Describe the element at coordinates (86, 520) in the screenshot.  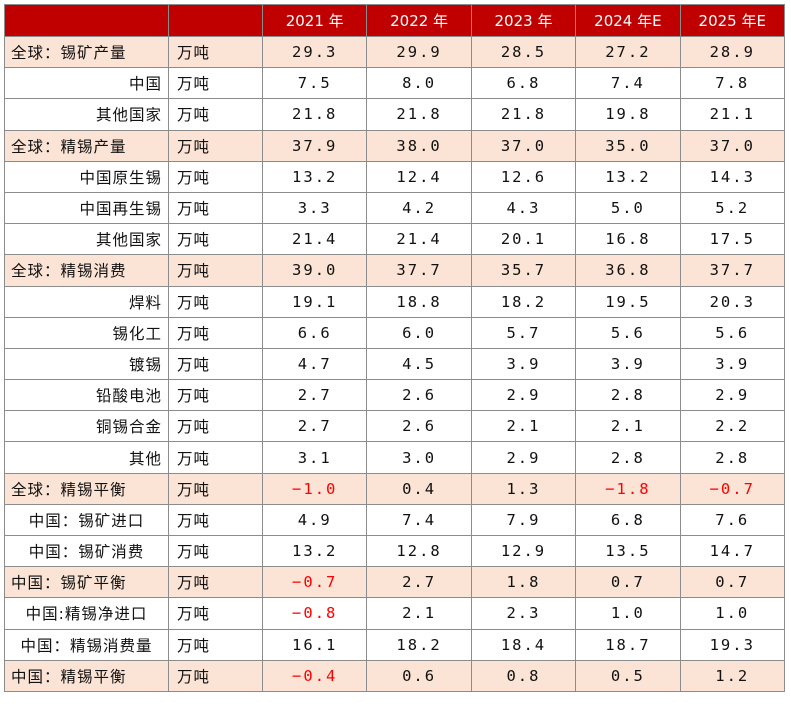
I see `row-label: 中国：锡矿进口` at that location.